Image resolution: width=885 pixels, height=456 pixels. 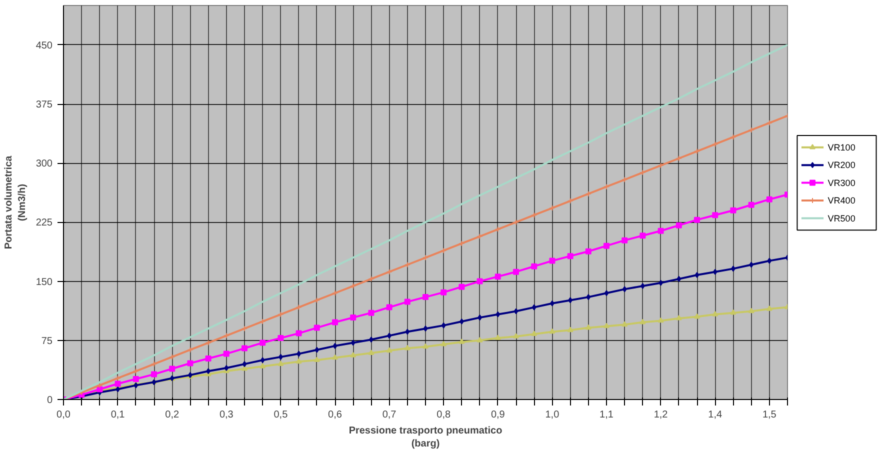 I want to click on x-tick-label: 0,2, so click(x=172, y=415).